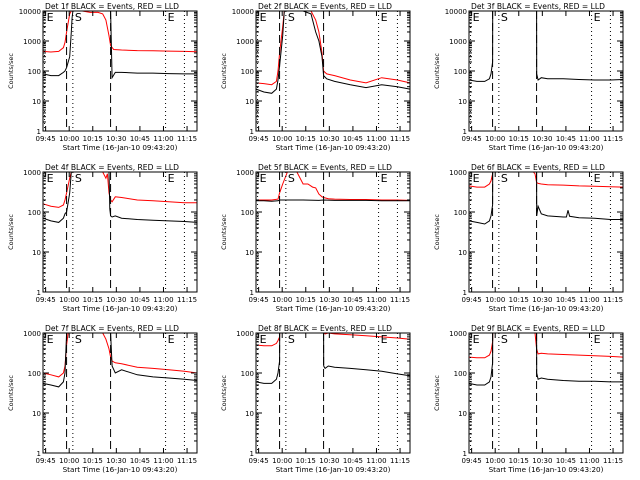 The width and height of the screenshot is (640, 480). Describe the element at coordinates (112, 328) in the screenshot. I see `chart-title: Det 7f BLACK = Events, RED = LLD` at that location.